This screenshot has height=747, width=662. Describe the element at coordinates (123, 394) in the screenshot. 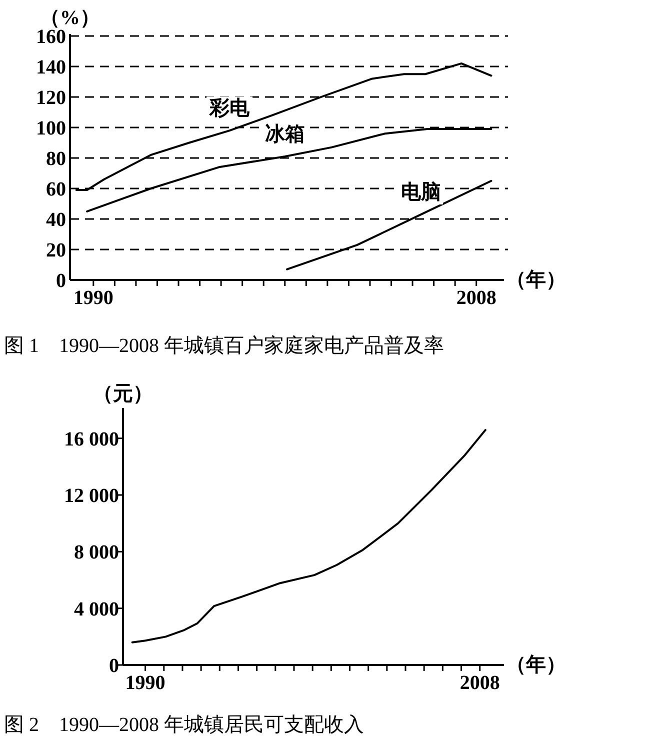

I see `y-axis-title: （元）` at that location.